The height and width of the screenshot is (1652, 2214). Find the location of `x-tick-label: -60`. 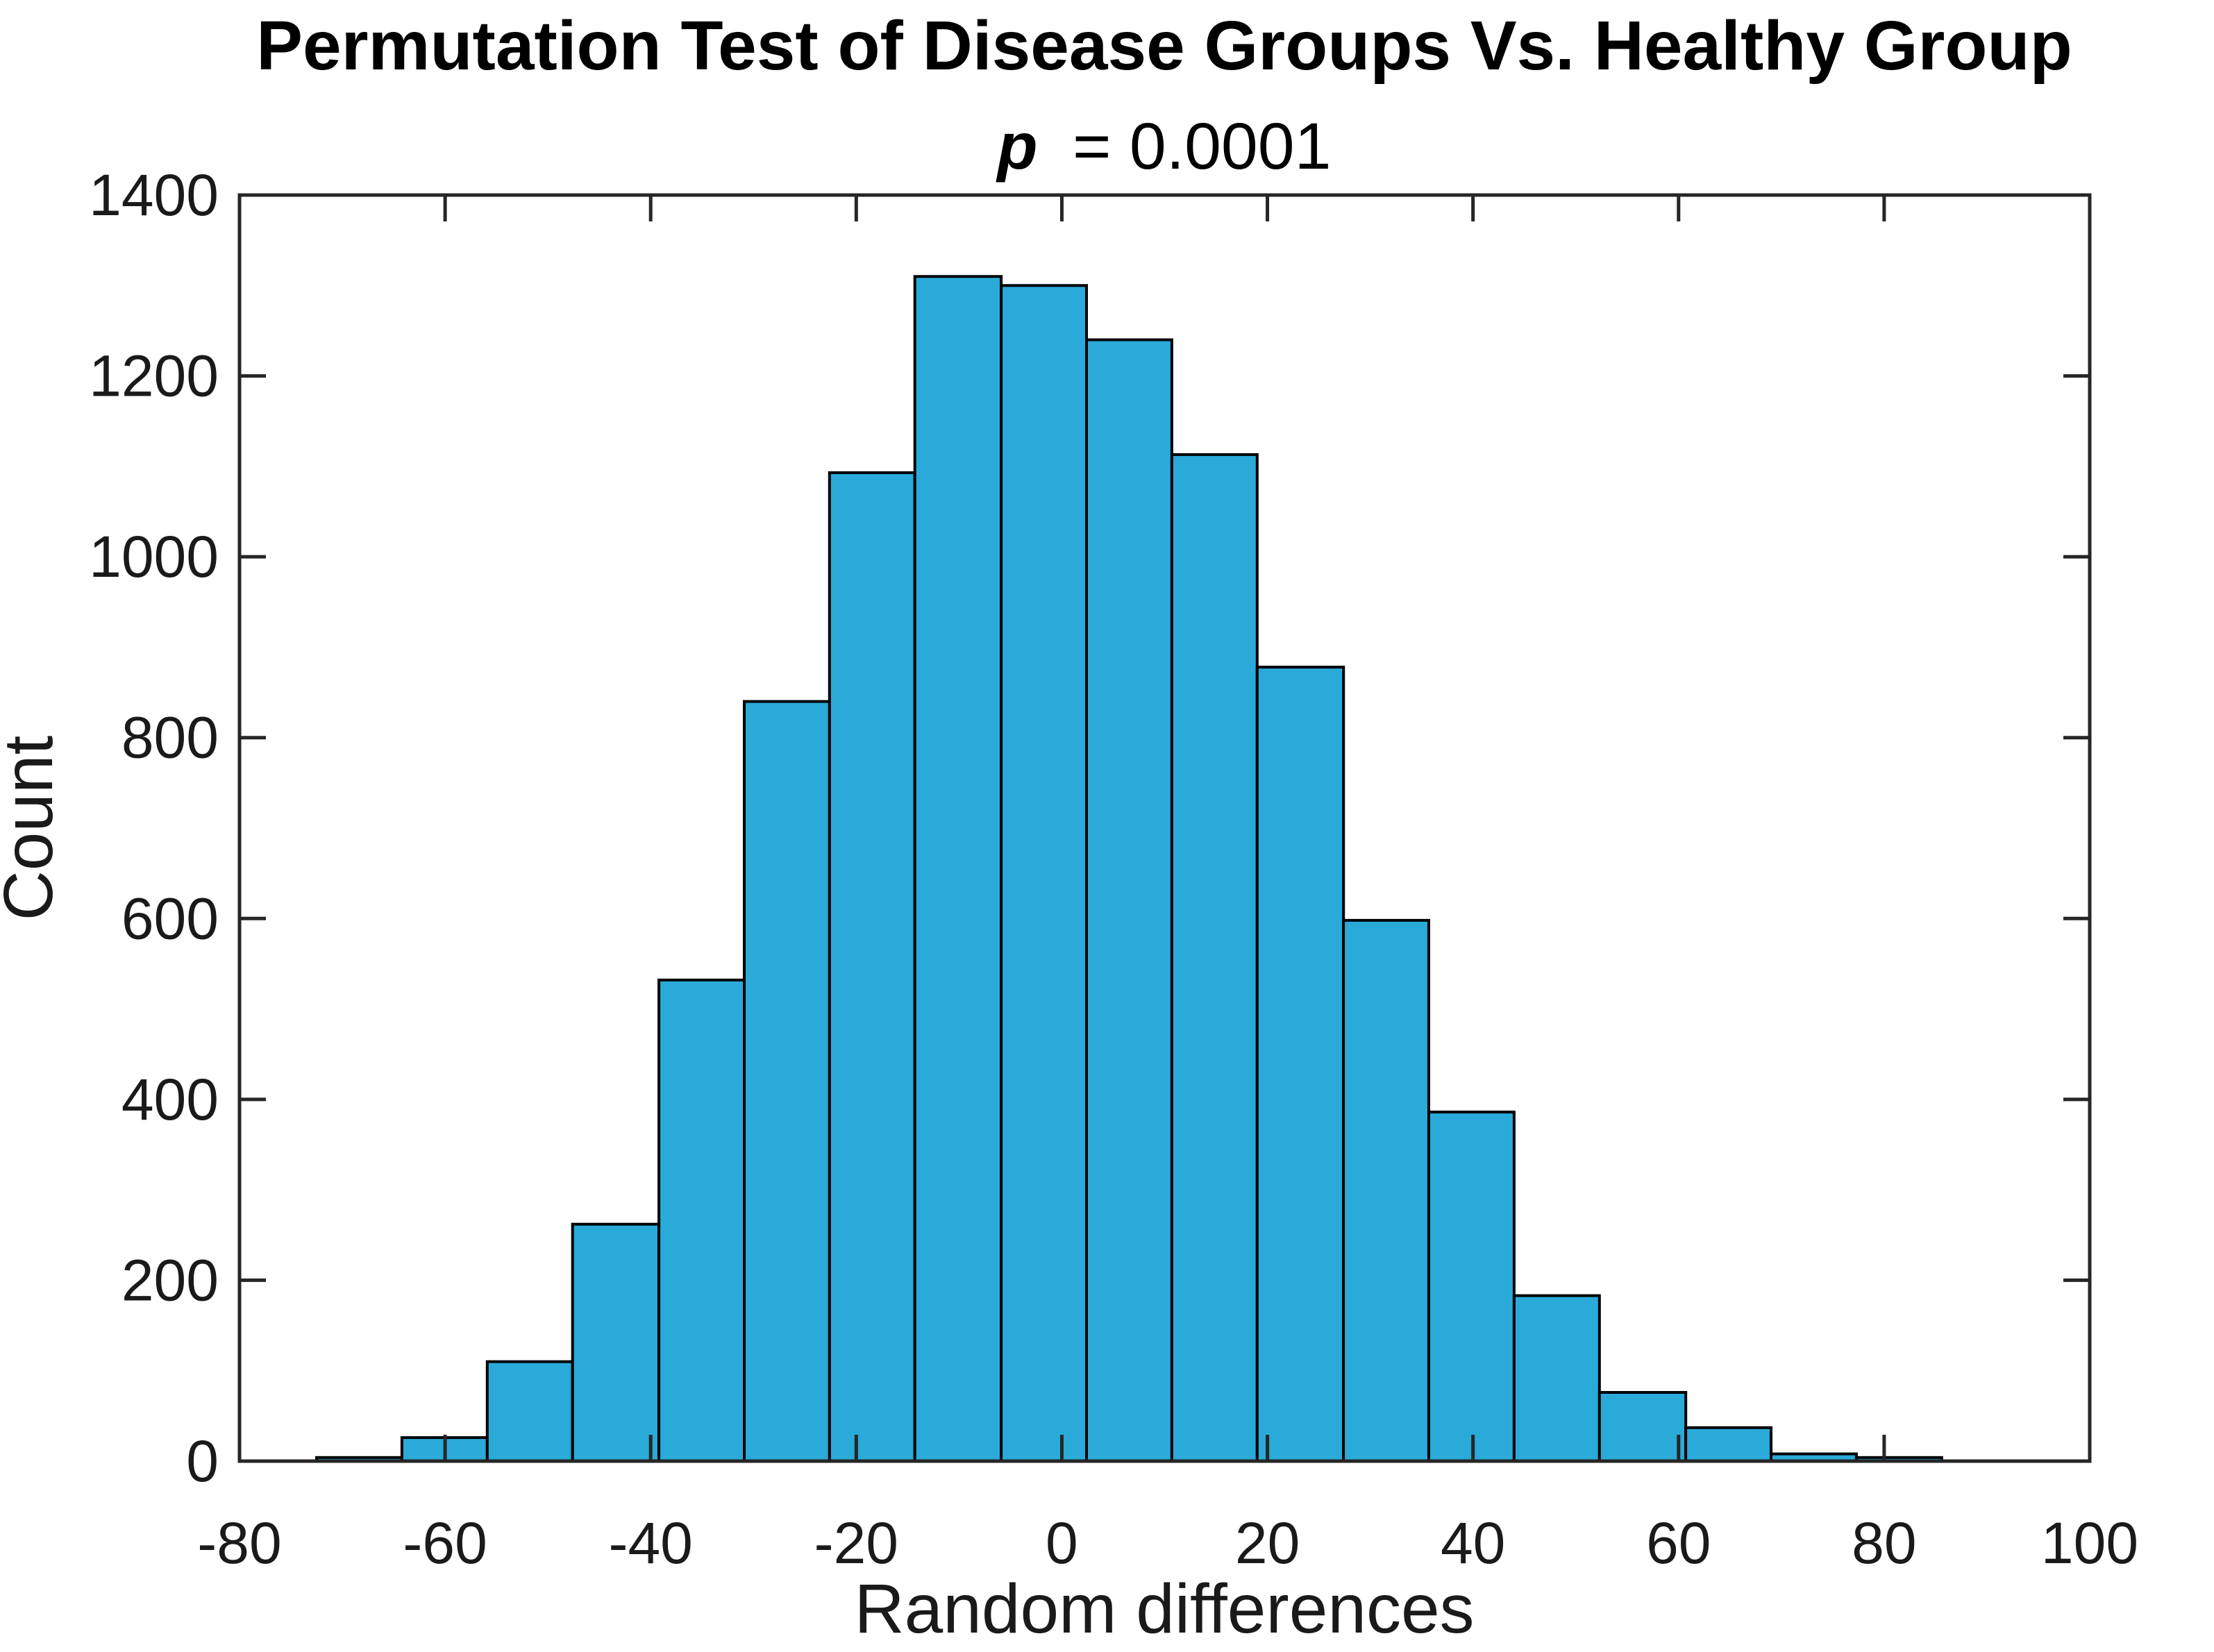

x-tick-label: -60 is located at coordinates (445, 1543).